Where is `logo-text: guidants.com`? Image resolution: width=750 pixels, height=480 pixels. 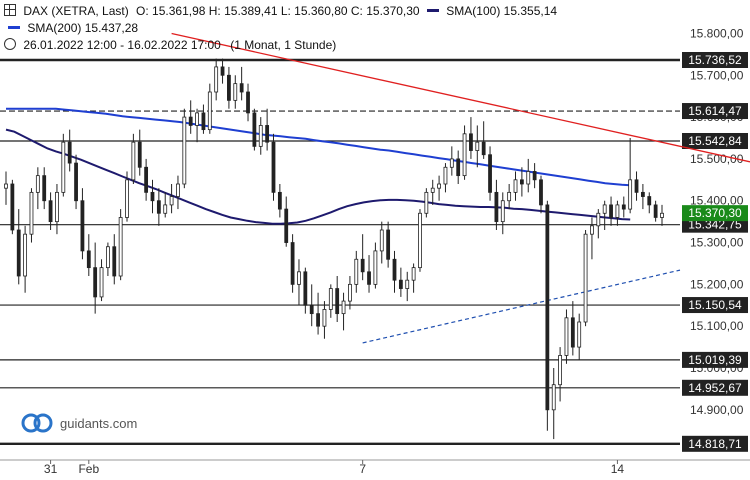
logo-text: guidants.com is located at coordinates (99, 423).